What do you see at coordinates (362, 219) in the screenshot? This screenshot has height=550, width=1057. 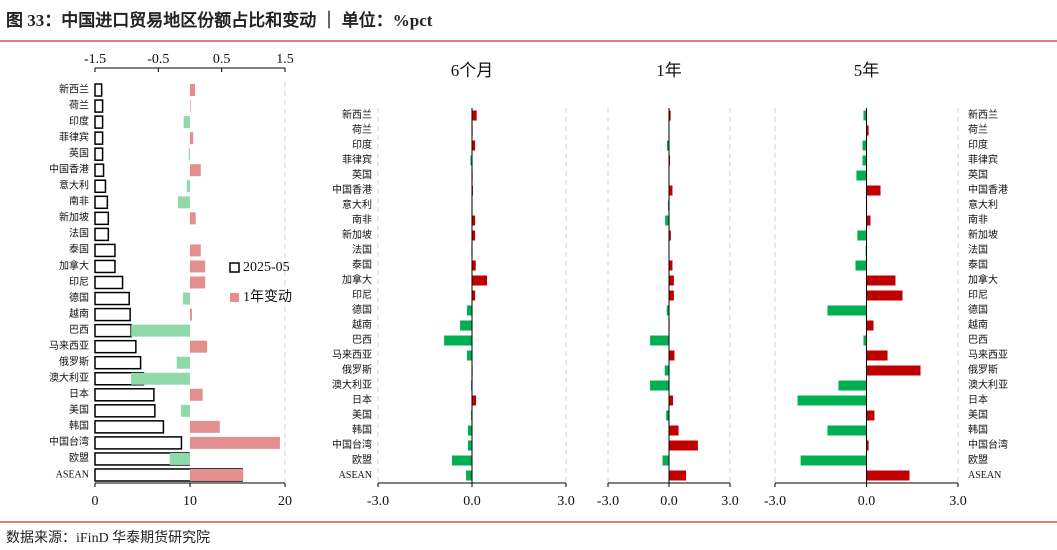 I see `category-label: 南非` at bounding box center [362, 219].